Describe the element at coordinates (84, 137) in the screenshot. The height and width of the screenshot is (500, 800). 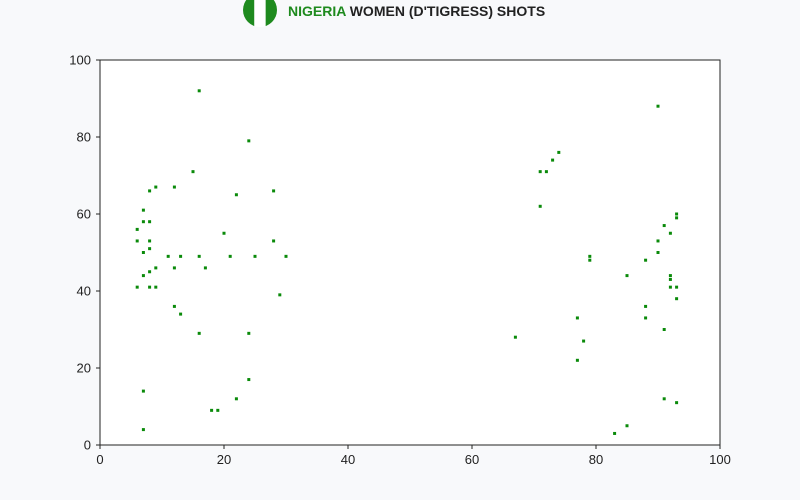
I see `y-tick-label: 80` at that location.